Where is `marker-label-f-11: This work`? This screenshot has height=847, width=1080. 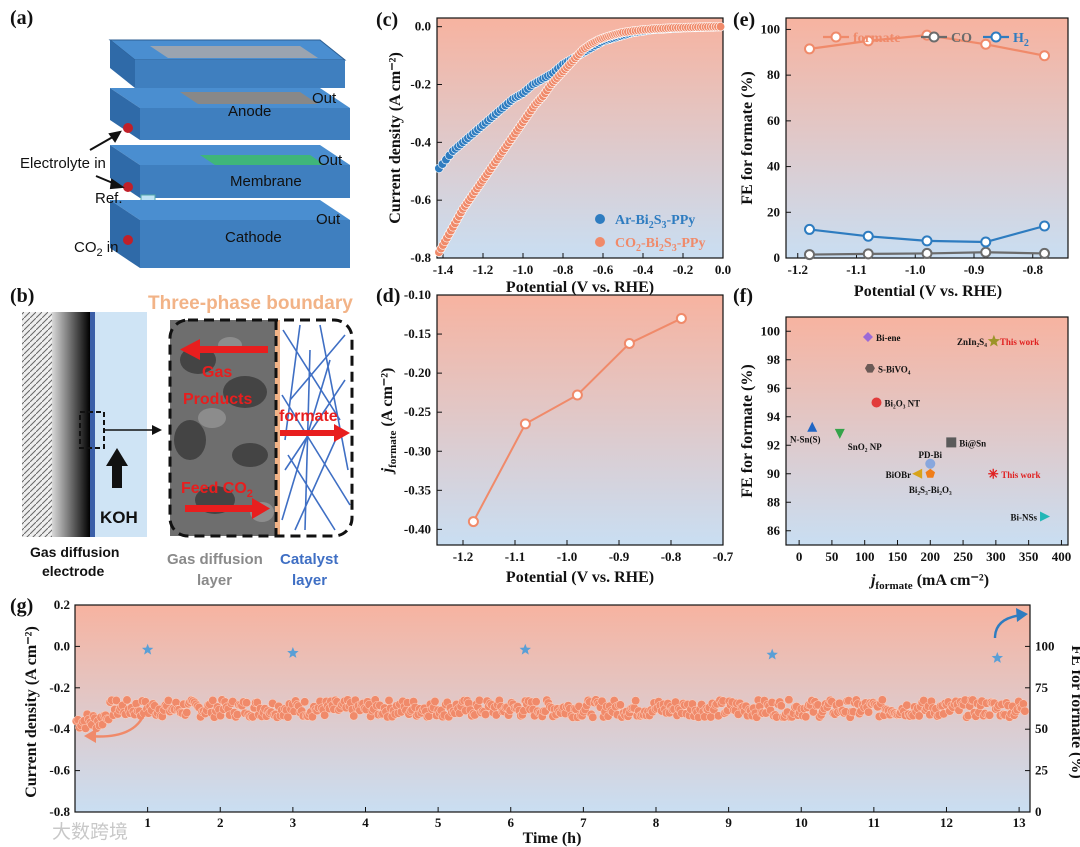 marker-label-f-11: This work is located at coordinates (1020, 475).